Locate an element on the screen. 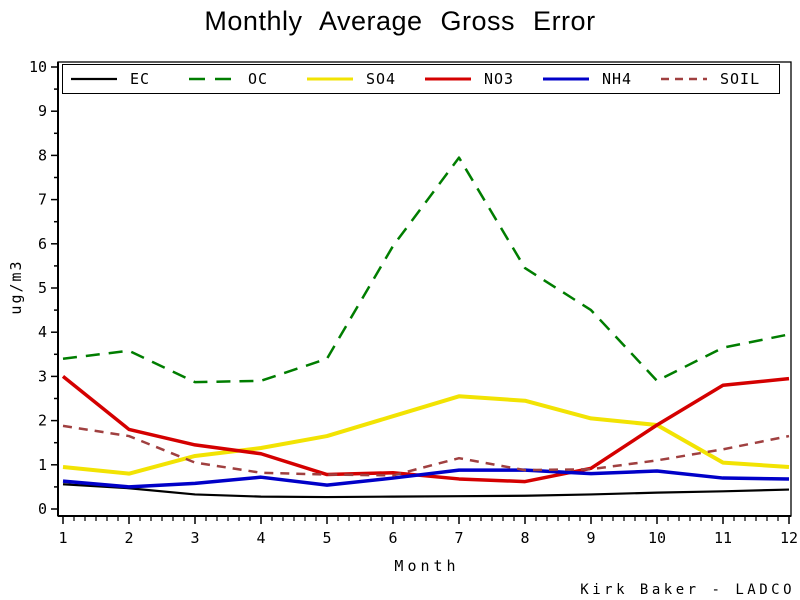 The image size is (800, 600). y-tick-label: 1 is located at coordinates (42, 465).